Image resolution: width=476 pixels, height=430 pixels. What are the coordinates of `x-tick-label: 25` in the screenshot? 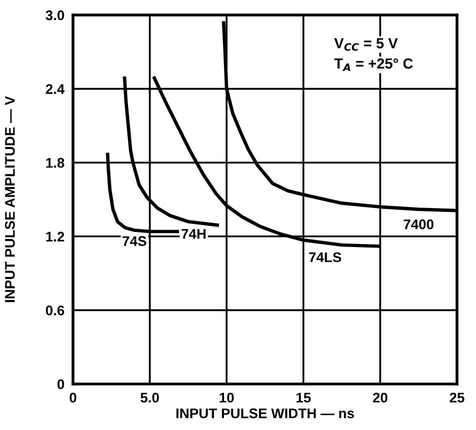 It's located at (457, 397).